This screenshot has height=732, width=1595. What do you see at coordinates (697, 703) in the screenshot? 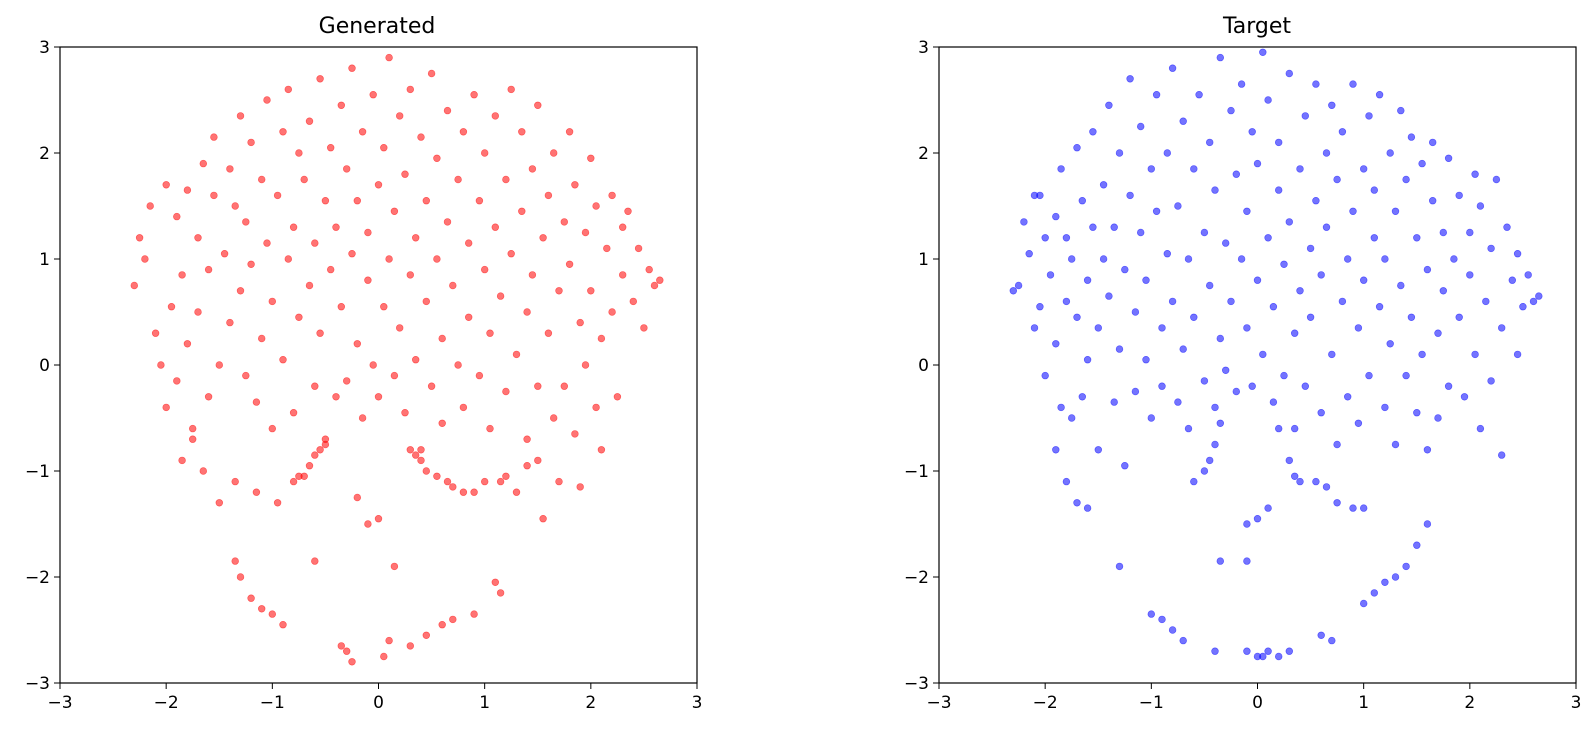
I see `x-tick-label: 3` at bounding box center [697, 703].